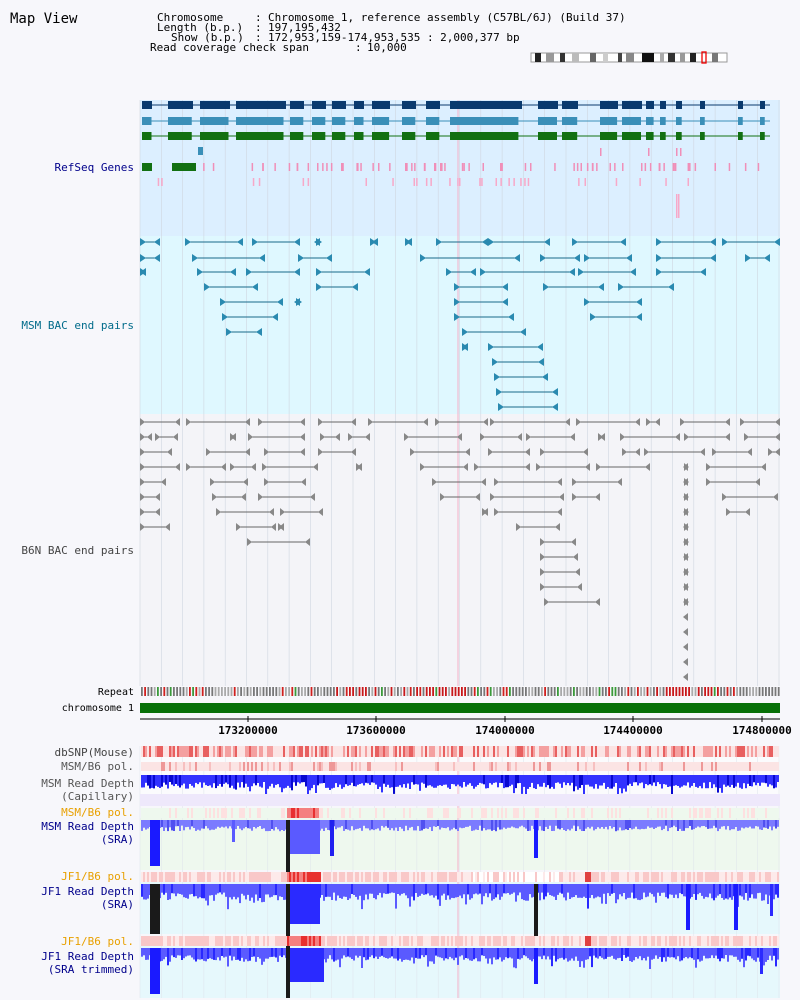 The width and height of the screenshot is (800, 1000). I want to click on dbsnp-track, so click(460, 751).